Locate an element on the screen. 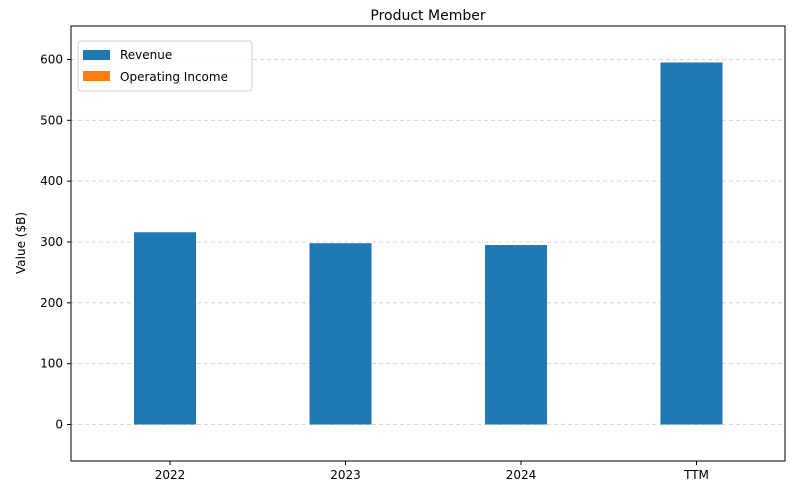 This screenshot has width=800, height=500. y-tick-label: 100 is located at coordinates (51, 364).